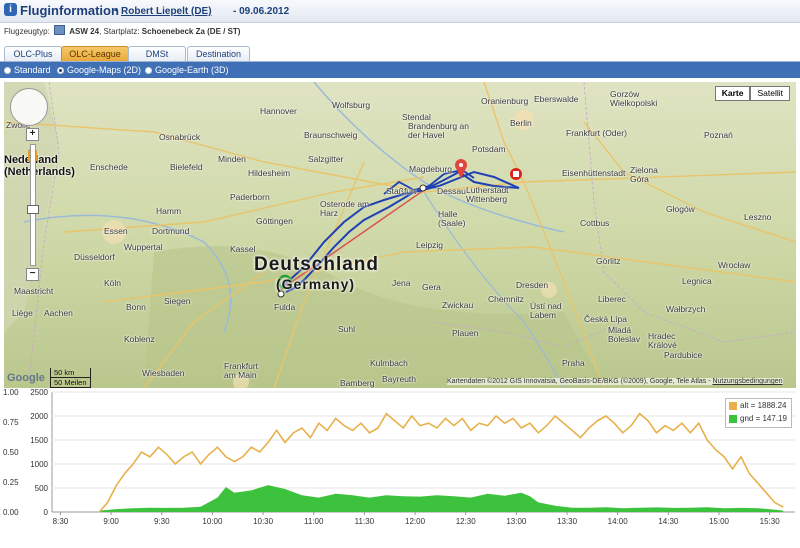 The height and width of the screenshot is (548, 800). Describe the element at coordinates (718, 135) in the screenshot. I see `city-label: Poznań` at that location.